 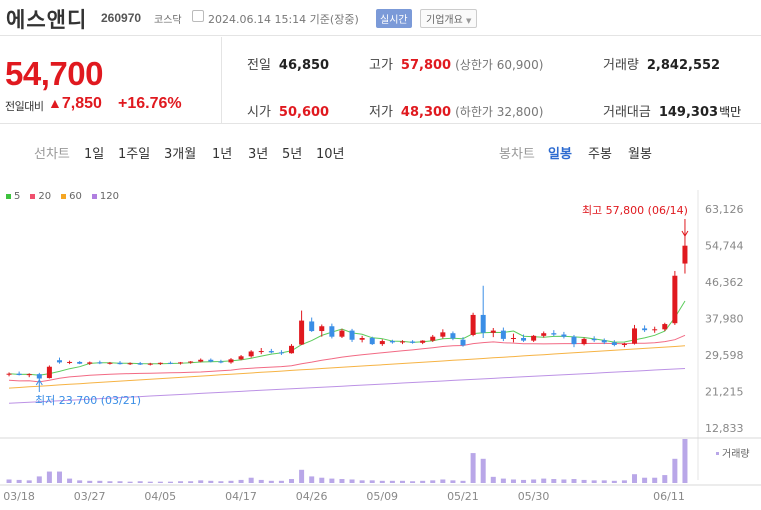 I want to click on stock-code: 260970, so click(x=121, y=18).